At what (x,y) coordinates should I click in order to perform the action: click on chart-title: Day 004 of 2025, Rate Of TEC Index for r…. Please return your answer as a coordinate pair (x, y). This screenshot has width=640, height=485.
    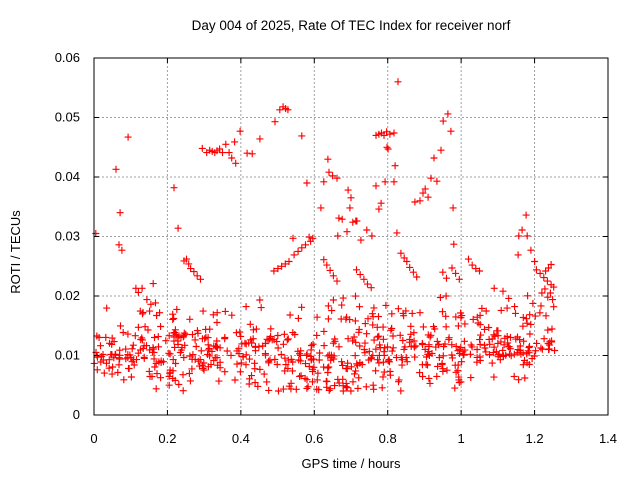
    Looking at the image, I should click on (351, 25).